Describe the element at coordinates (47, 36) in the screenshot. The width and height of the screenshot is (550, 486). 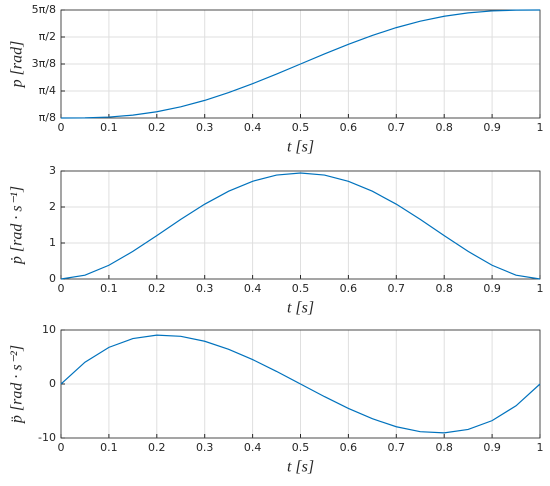
I see `y-tick-label: π/2` at that location.